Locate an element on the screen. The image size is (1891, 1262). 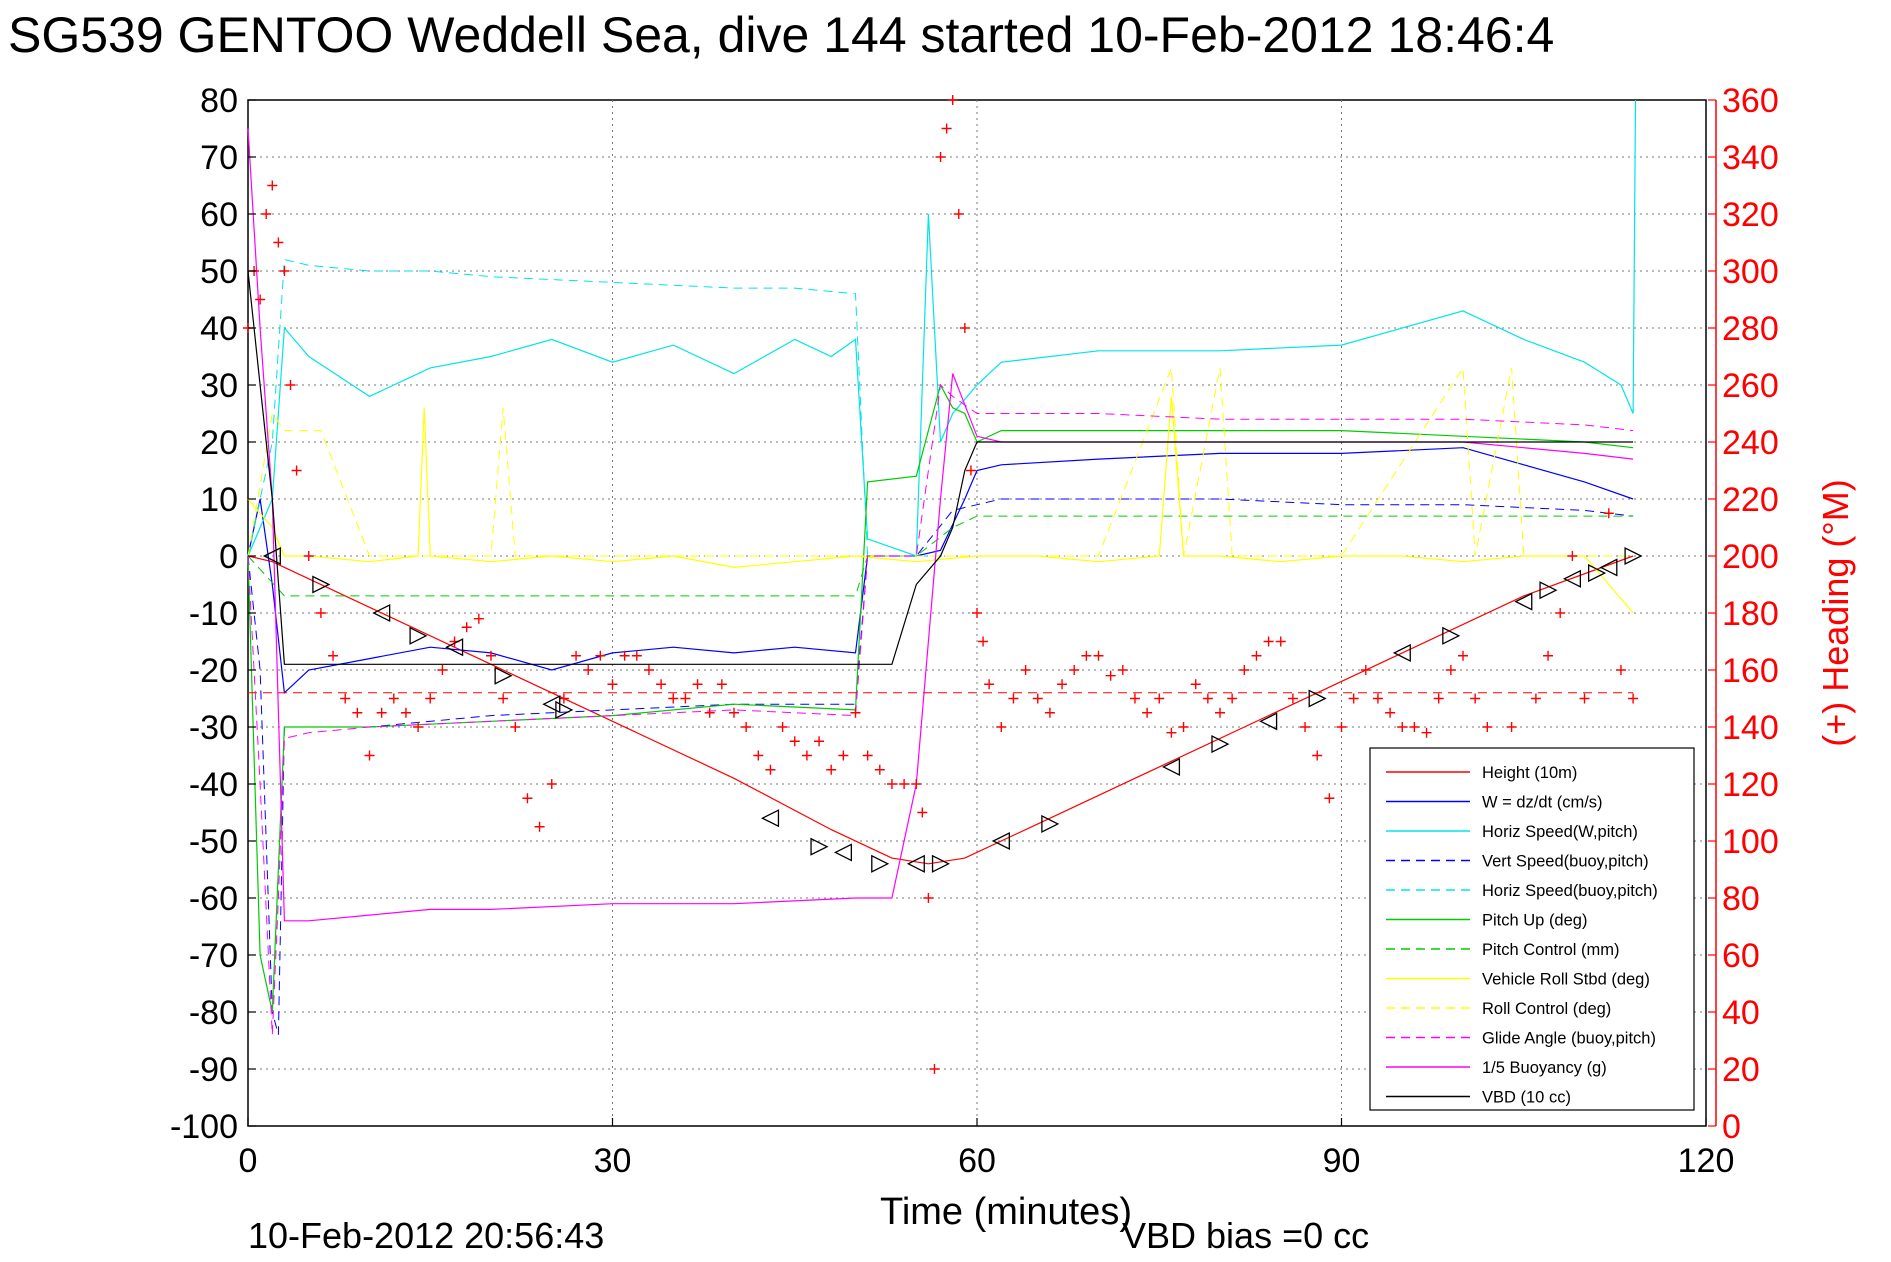
series-w is located at coordinates (940, 571).